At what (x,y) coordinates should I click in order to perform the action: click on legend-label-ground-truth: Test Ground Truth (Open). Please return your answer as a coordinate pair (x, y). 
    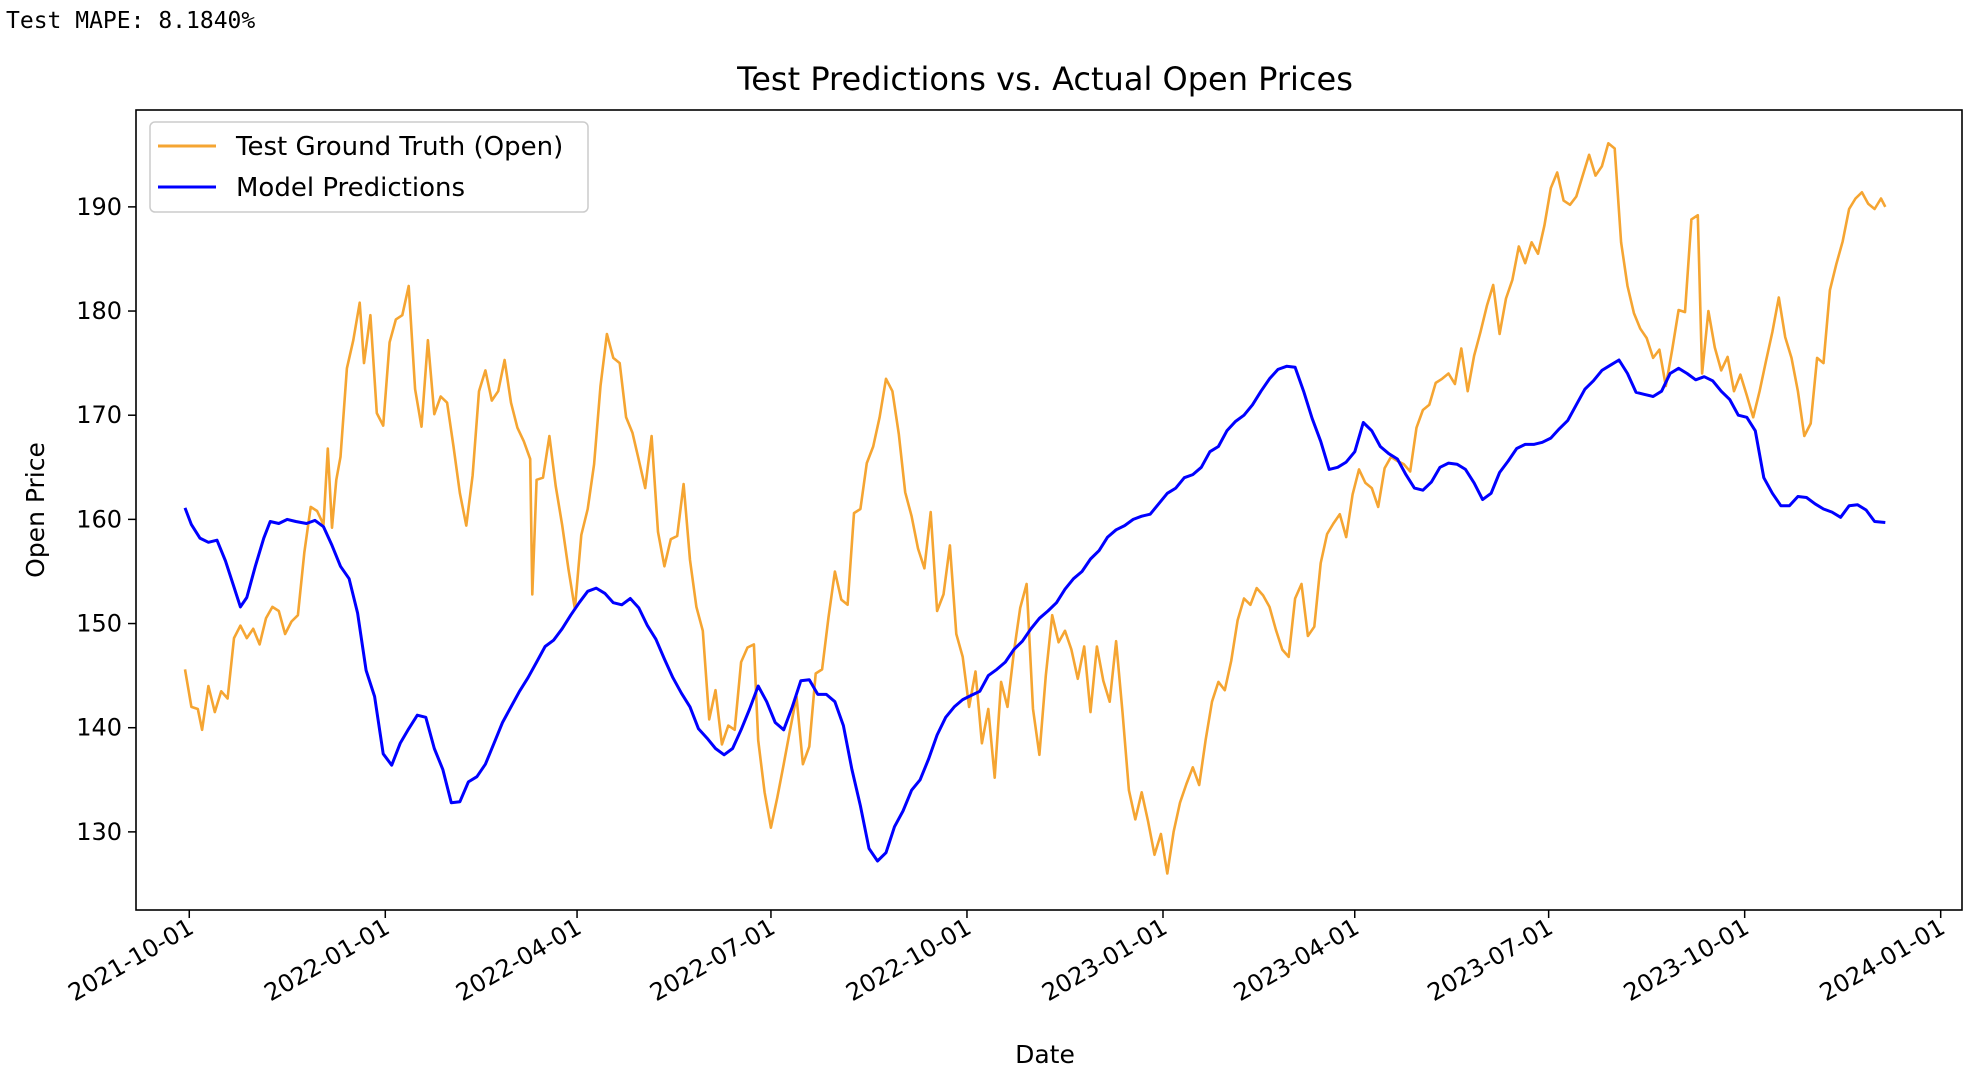
    Looking at the image, I should click on (399, 147).